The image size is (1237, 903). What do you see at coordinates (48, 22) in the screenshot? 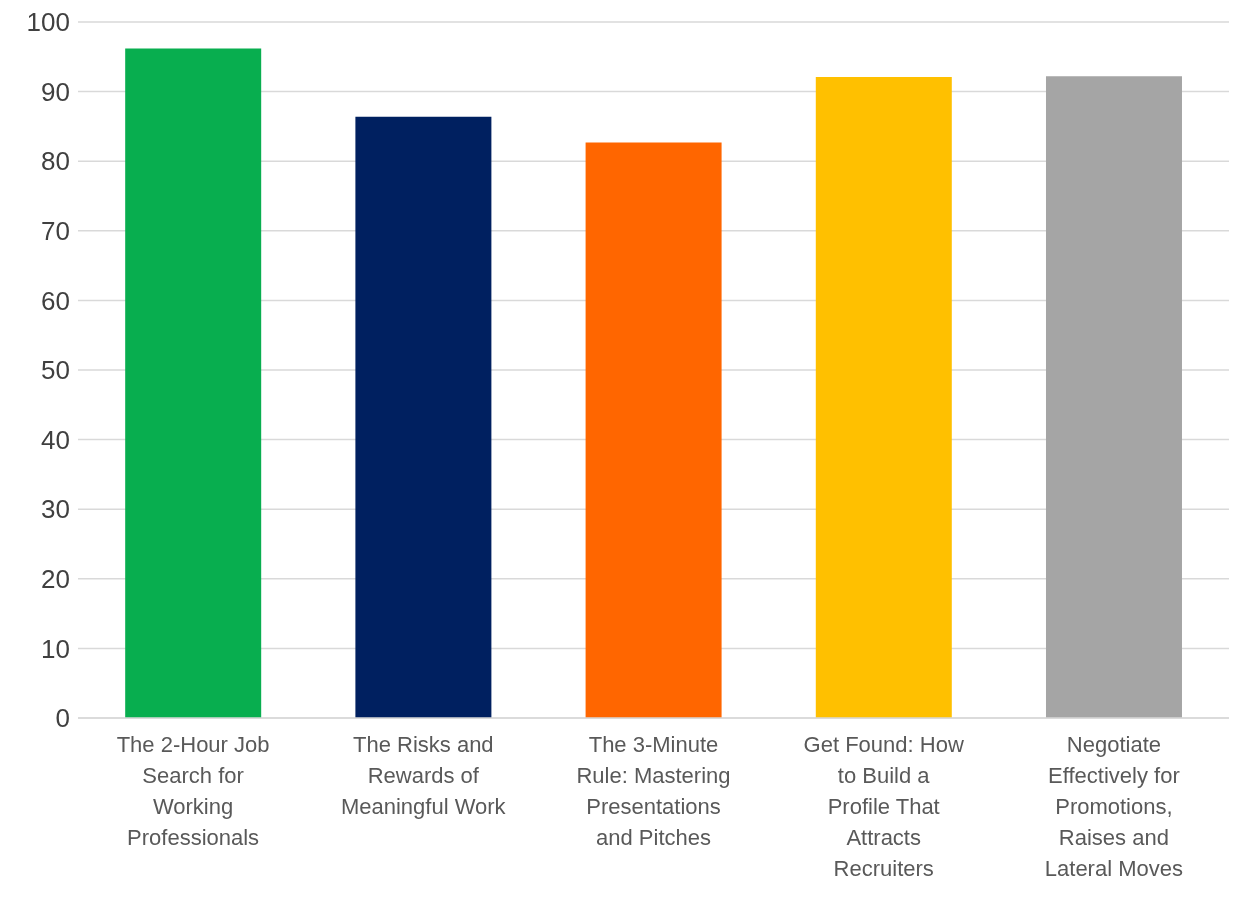
I see `y-tick-label: 100` at bounding box center [48, 22].